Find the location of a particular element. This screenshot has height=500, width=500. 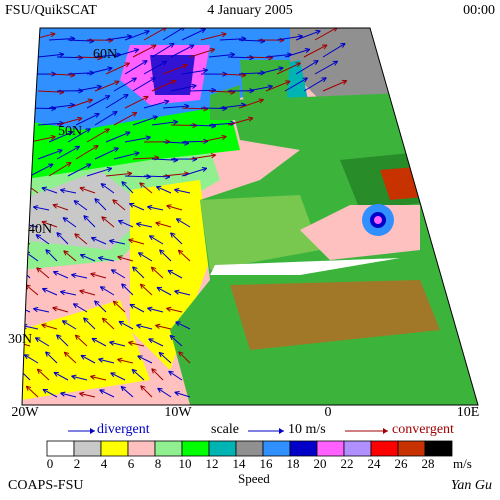

colorbar-tick-label: 24 is located at coordinates (375, 463).